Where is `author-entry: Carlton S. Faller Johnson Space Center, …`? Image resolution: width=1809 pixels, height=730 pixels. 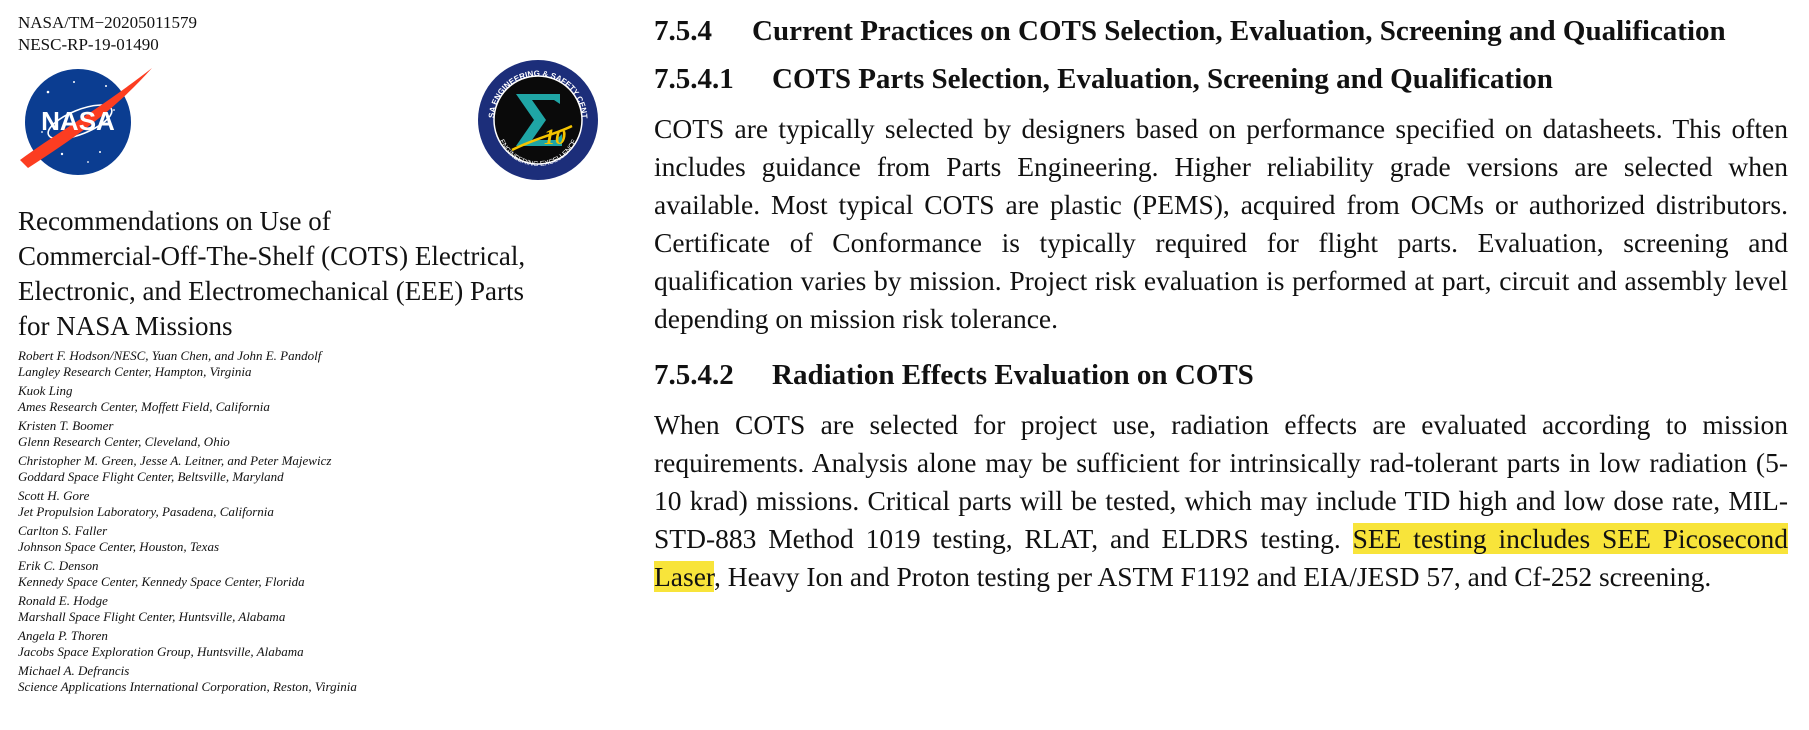 author-entry: Carlton S. Faller Johnson Space Center, … is located at coordinates (328, 539).